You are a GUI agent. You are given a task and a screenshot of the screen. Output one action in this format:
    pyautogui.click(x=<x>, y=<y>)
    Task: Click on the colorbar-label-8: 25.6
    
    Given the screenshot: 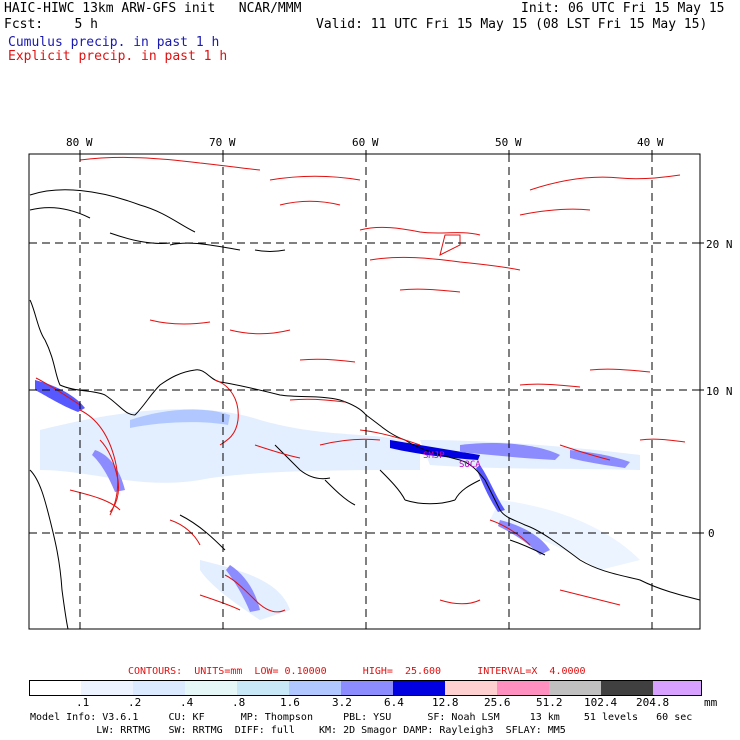 What is the action you would take?
    pyautogui.click(x=497, y=702)
    